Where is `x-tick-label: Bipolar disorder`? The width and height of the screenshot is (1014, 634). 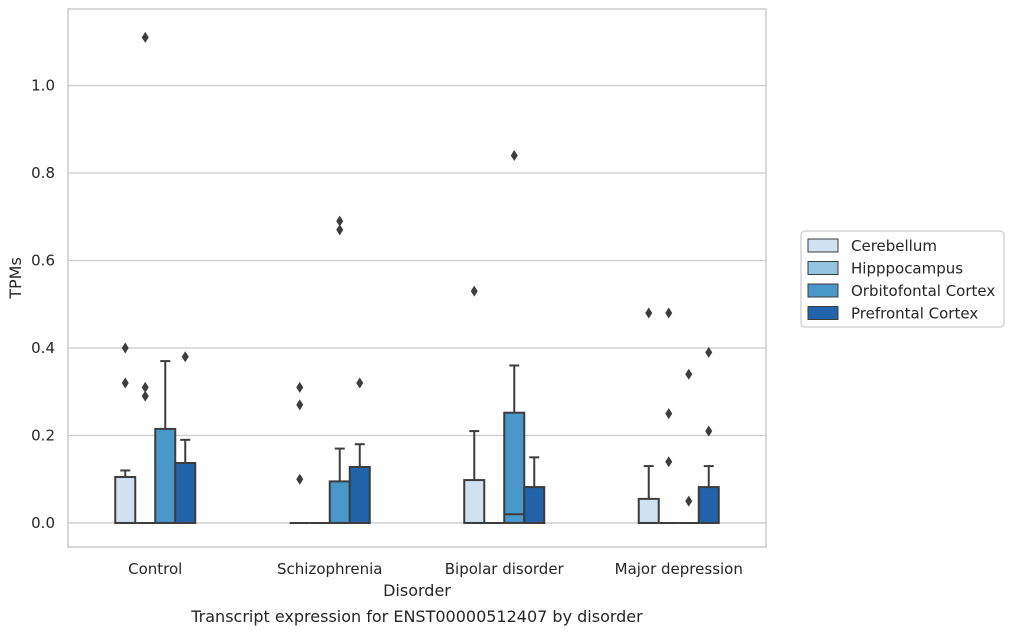
x-tick-label: Bipolar disorder is located at coordinates (505, 569).